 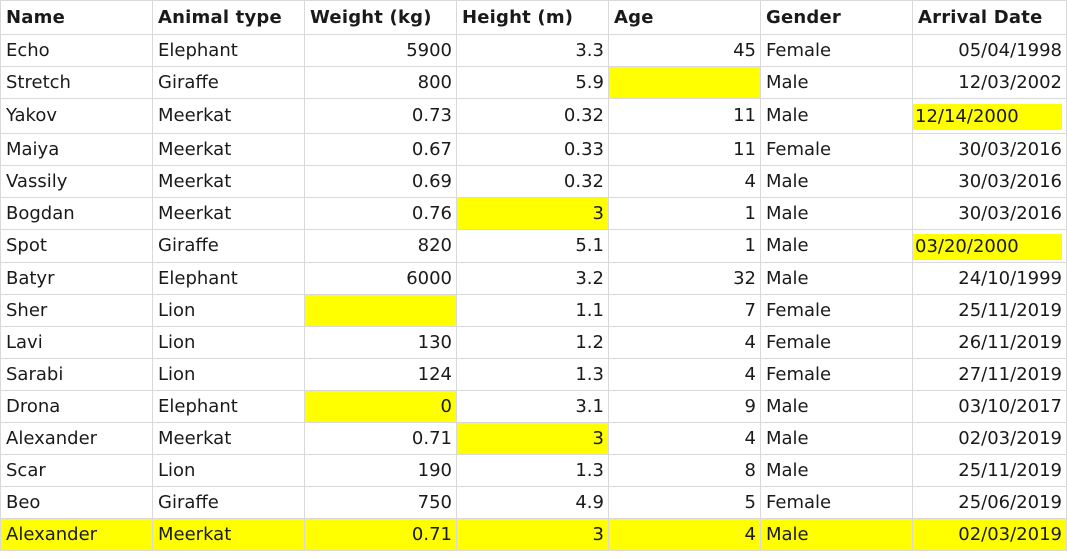 What do you see at coordinates (532, 213) in the screenshot?
I see `cell-height-highlighted: 3` at bounding box center [532, 213].